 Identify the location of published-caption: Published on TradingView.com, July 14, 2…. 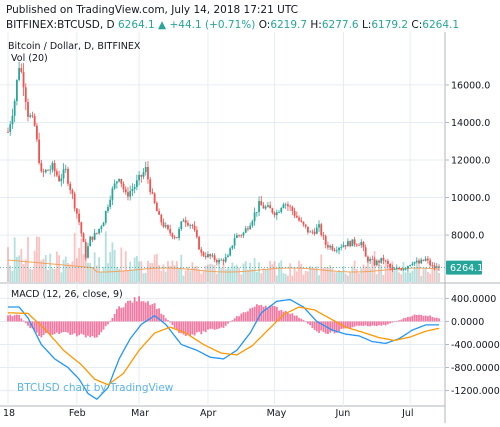
(152, 10).